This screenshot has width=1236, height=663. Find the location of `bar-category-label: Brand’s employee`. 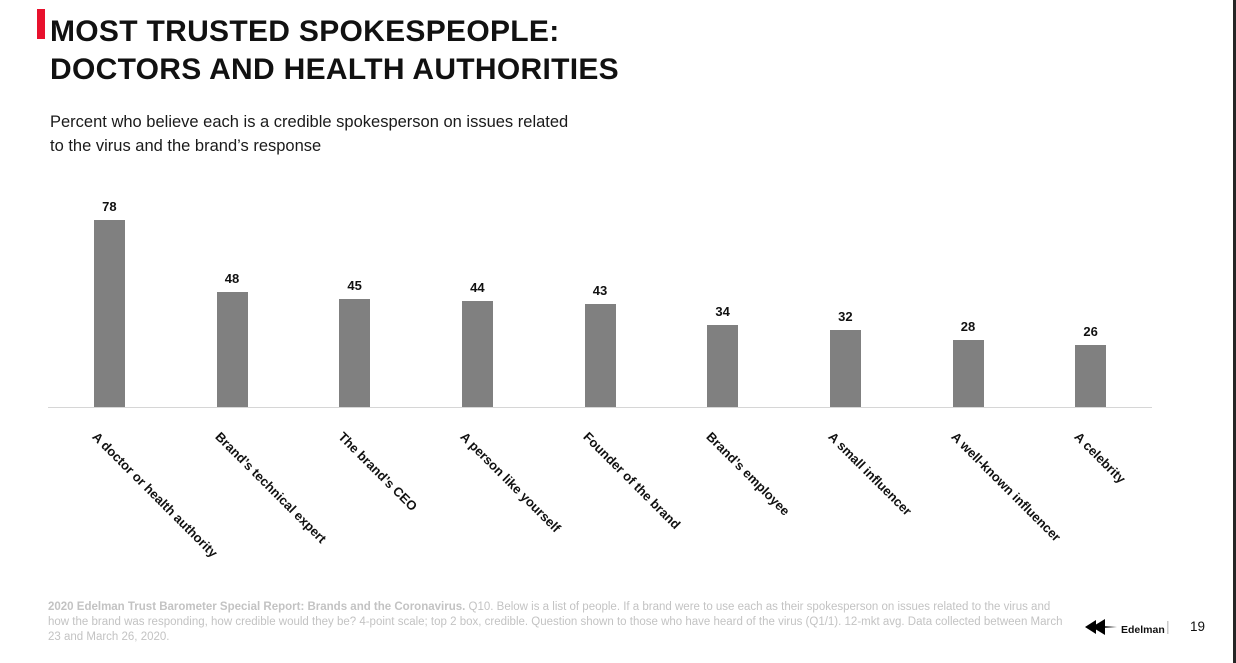

bar-category-label: Brand’s employee is located at coordinates (748, 474).